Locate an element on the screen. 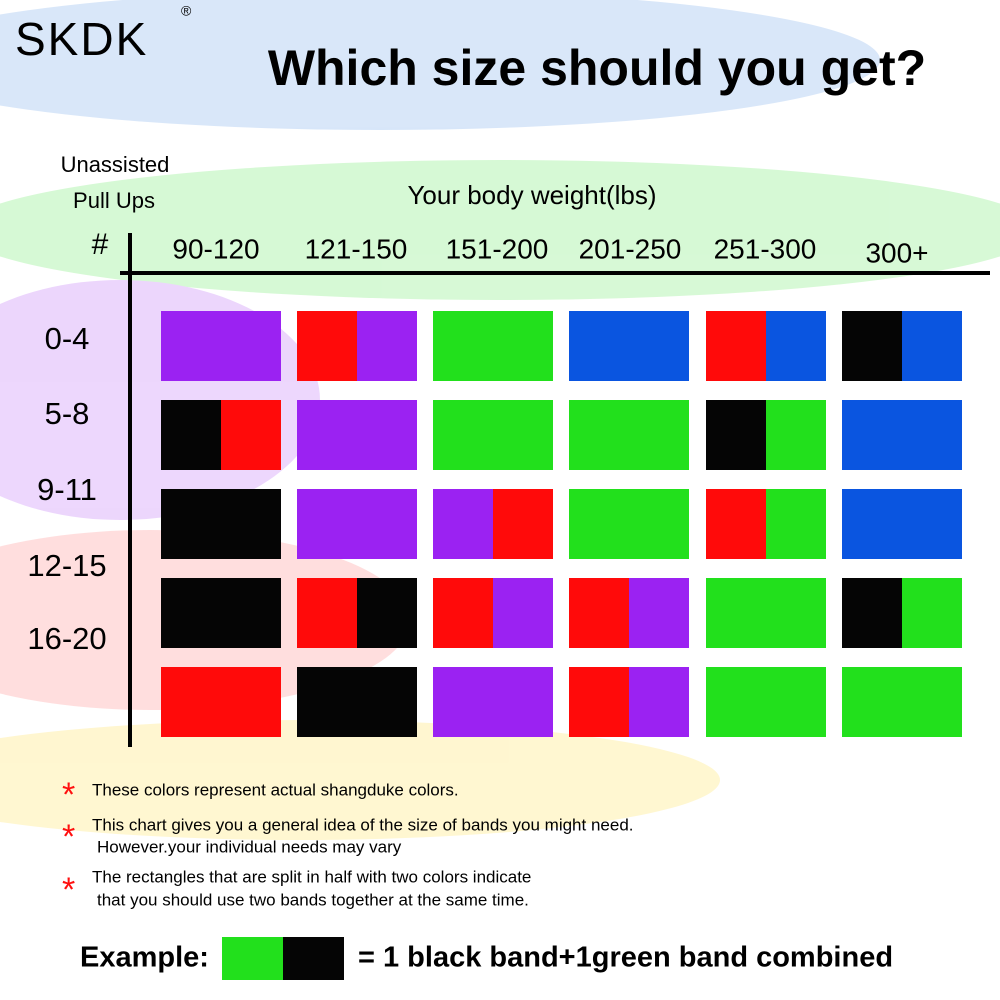 Image resolution: width=1000 pixels, height=1000 pixels. row-axis-label: Unassisted is located at coordinates (115, 164).